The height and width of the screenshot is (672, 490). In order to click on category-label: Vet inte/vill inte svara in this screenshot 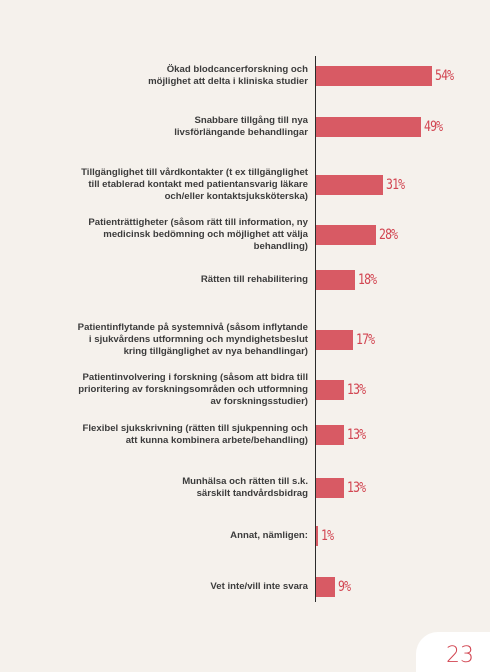, I will do `click(259, 586)`.